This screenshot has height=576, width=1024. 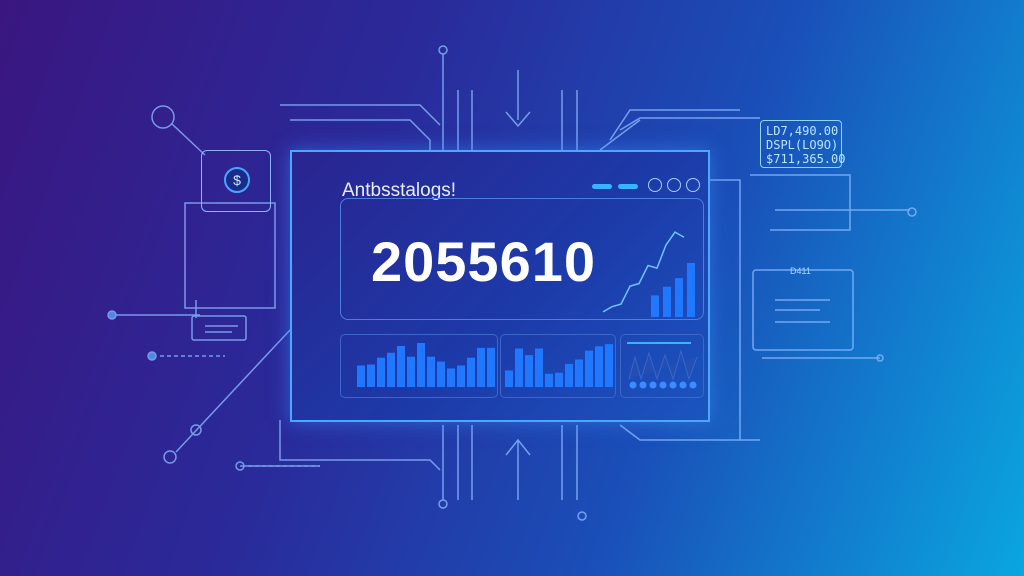 What do you see at coordinates (693, 185) in the screenshot?
I see `smile-icon` at bounding box center [693, 185].